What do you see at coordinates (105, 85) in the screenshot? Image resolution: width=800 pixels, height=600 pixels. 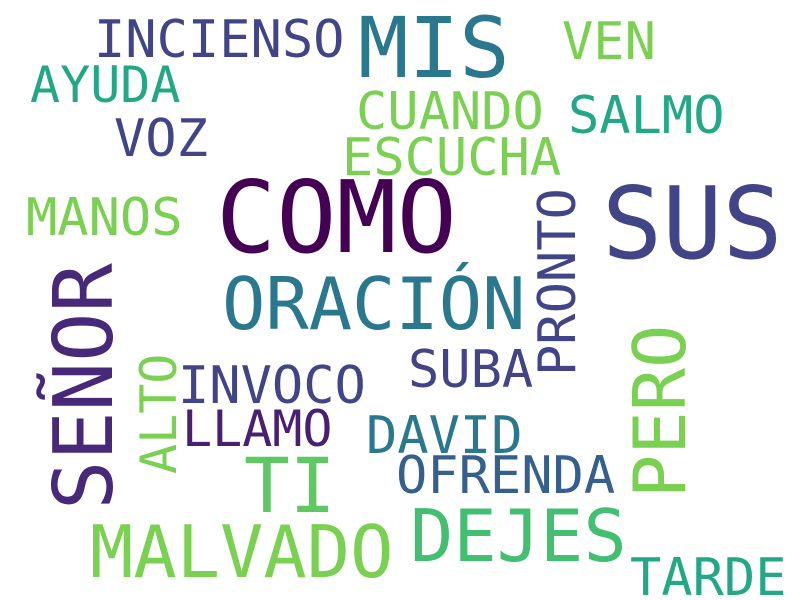 I see `word-ayuda: AYUDA` at bounding box center [105, 85].